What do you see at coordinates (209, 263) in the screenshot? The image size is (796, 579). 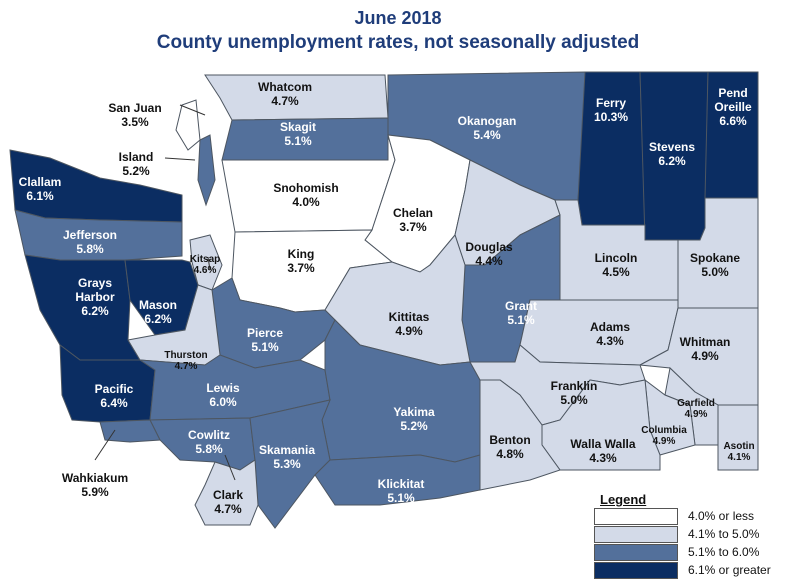 I see `kitsap-leader-line` at bounding box center [209, 263].